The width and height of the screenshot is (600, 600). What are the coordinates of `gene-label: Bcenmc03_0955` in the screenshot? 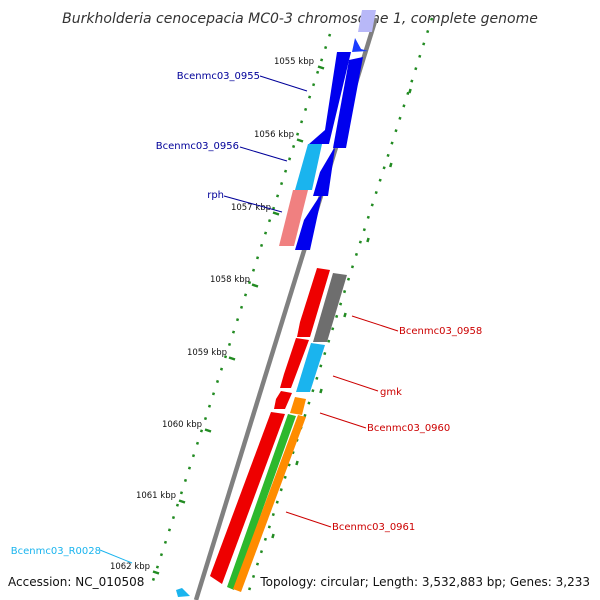 It's located at (218, 76).